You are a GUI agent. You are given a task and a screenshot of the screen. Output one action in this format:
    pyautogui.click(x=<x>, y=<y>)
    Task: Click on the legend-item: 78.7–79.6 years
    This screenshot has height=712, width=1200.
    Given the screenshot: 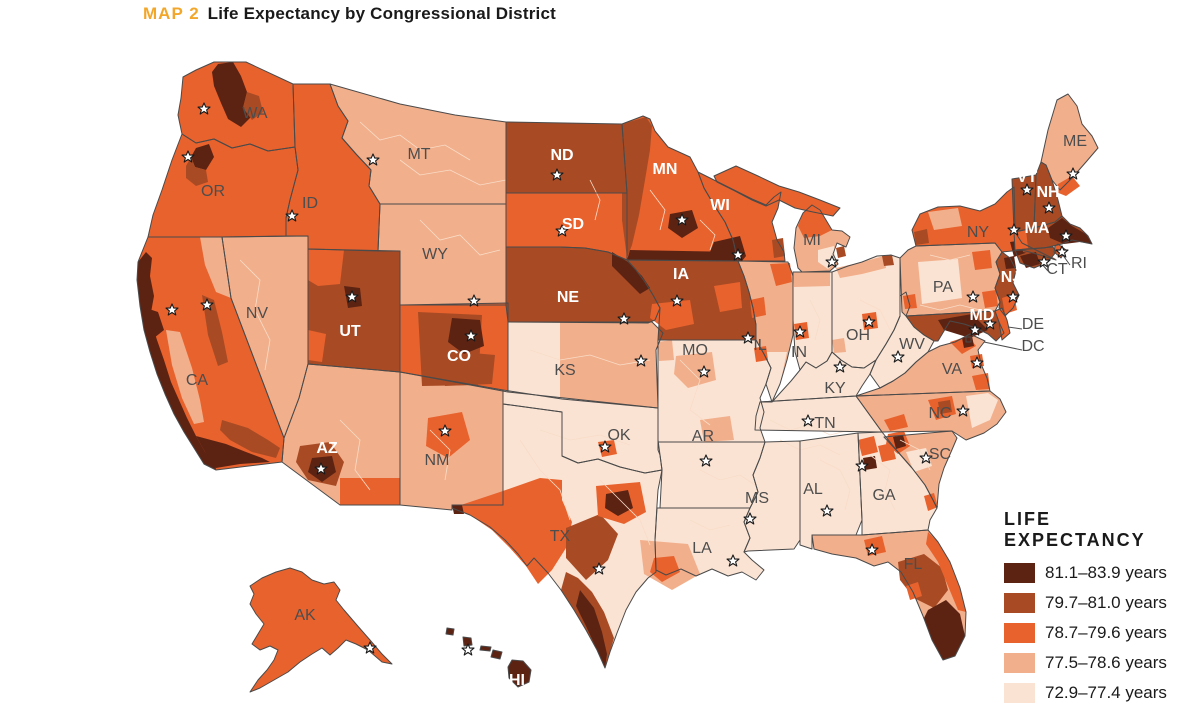 What is the action you would take?
    pyautogui.click(x=1099, y=633)
    